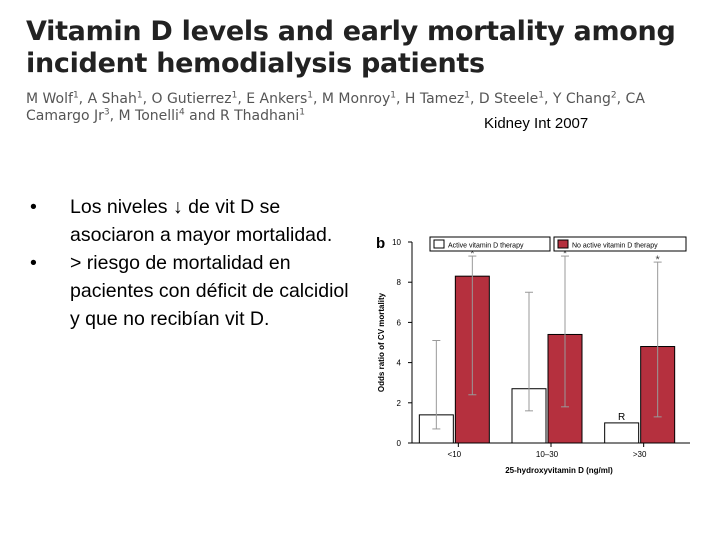 This screenshot has height=540, width=720. I want to click on author-name: O Gutierrez1, so click(194, 98).